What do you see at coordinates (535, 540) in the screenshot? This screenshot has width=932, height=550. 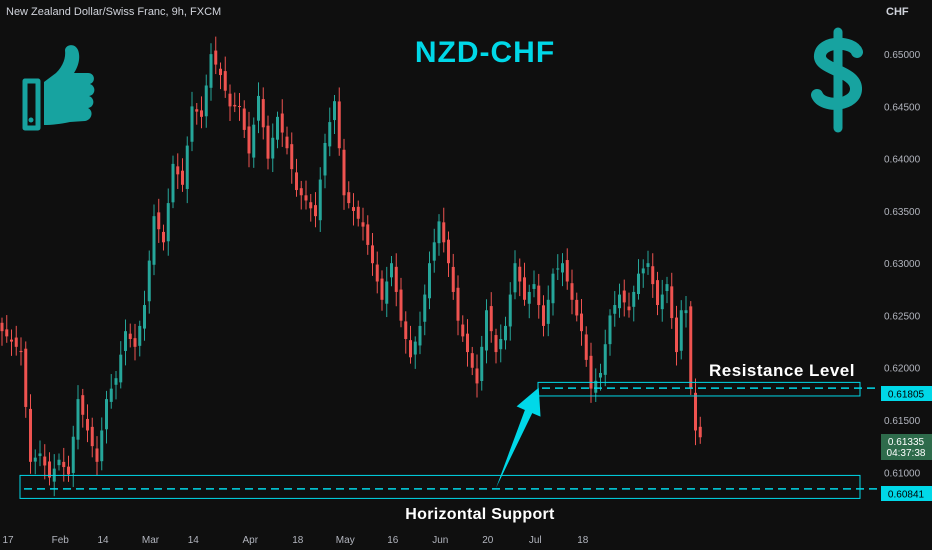 I see `x-tick-label: Jul` at bounding box center [535, 540].